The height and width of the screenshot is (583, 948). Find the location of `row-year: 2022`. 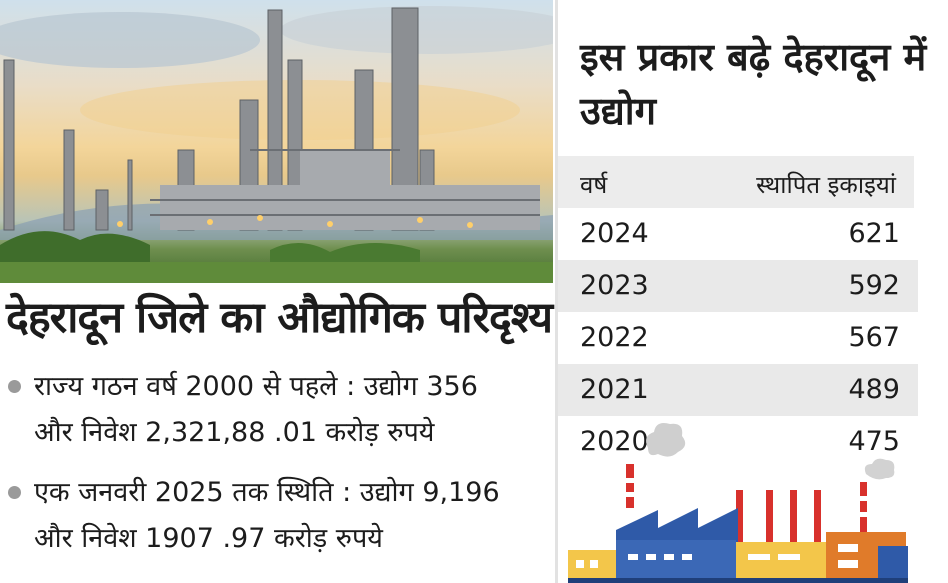

row-year: 2022 is located at coordinates (614, 337).